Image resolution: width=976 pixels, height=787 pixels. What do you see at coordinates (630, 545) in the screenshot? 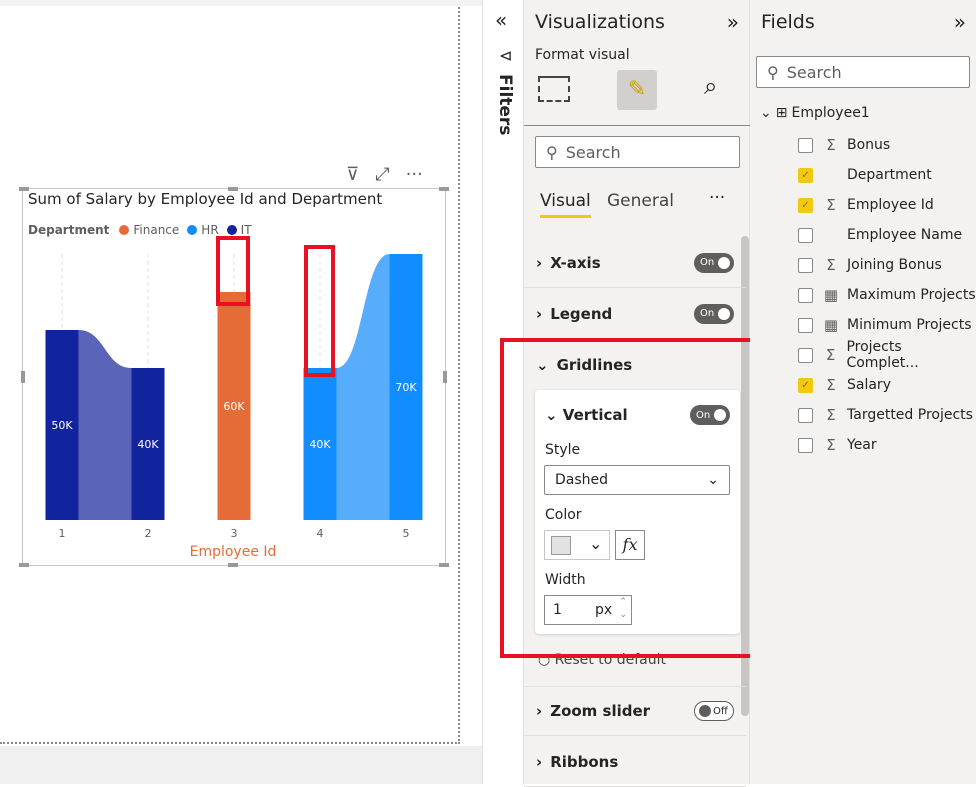
I see `fx-button: fx` at bounding box center [630, 545].